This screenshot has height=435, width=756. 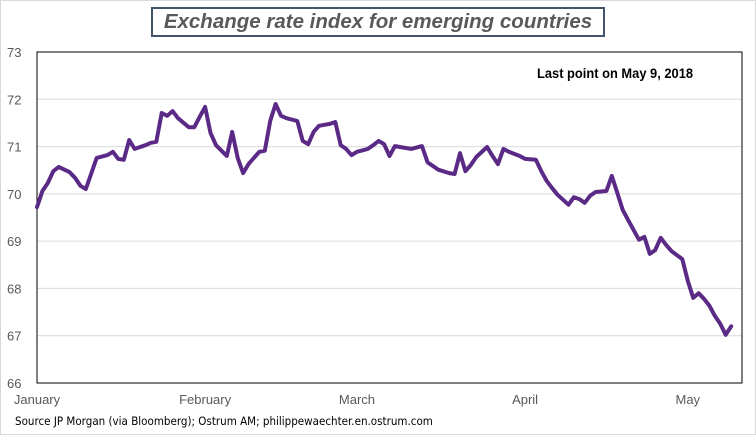 I want to click on last-point-annotation: Last point on May 9, 2018, so click(x=615, y=73).